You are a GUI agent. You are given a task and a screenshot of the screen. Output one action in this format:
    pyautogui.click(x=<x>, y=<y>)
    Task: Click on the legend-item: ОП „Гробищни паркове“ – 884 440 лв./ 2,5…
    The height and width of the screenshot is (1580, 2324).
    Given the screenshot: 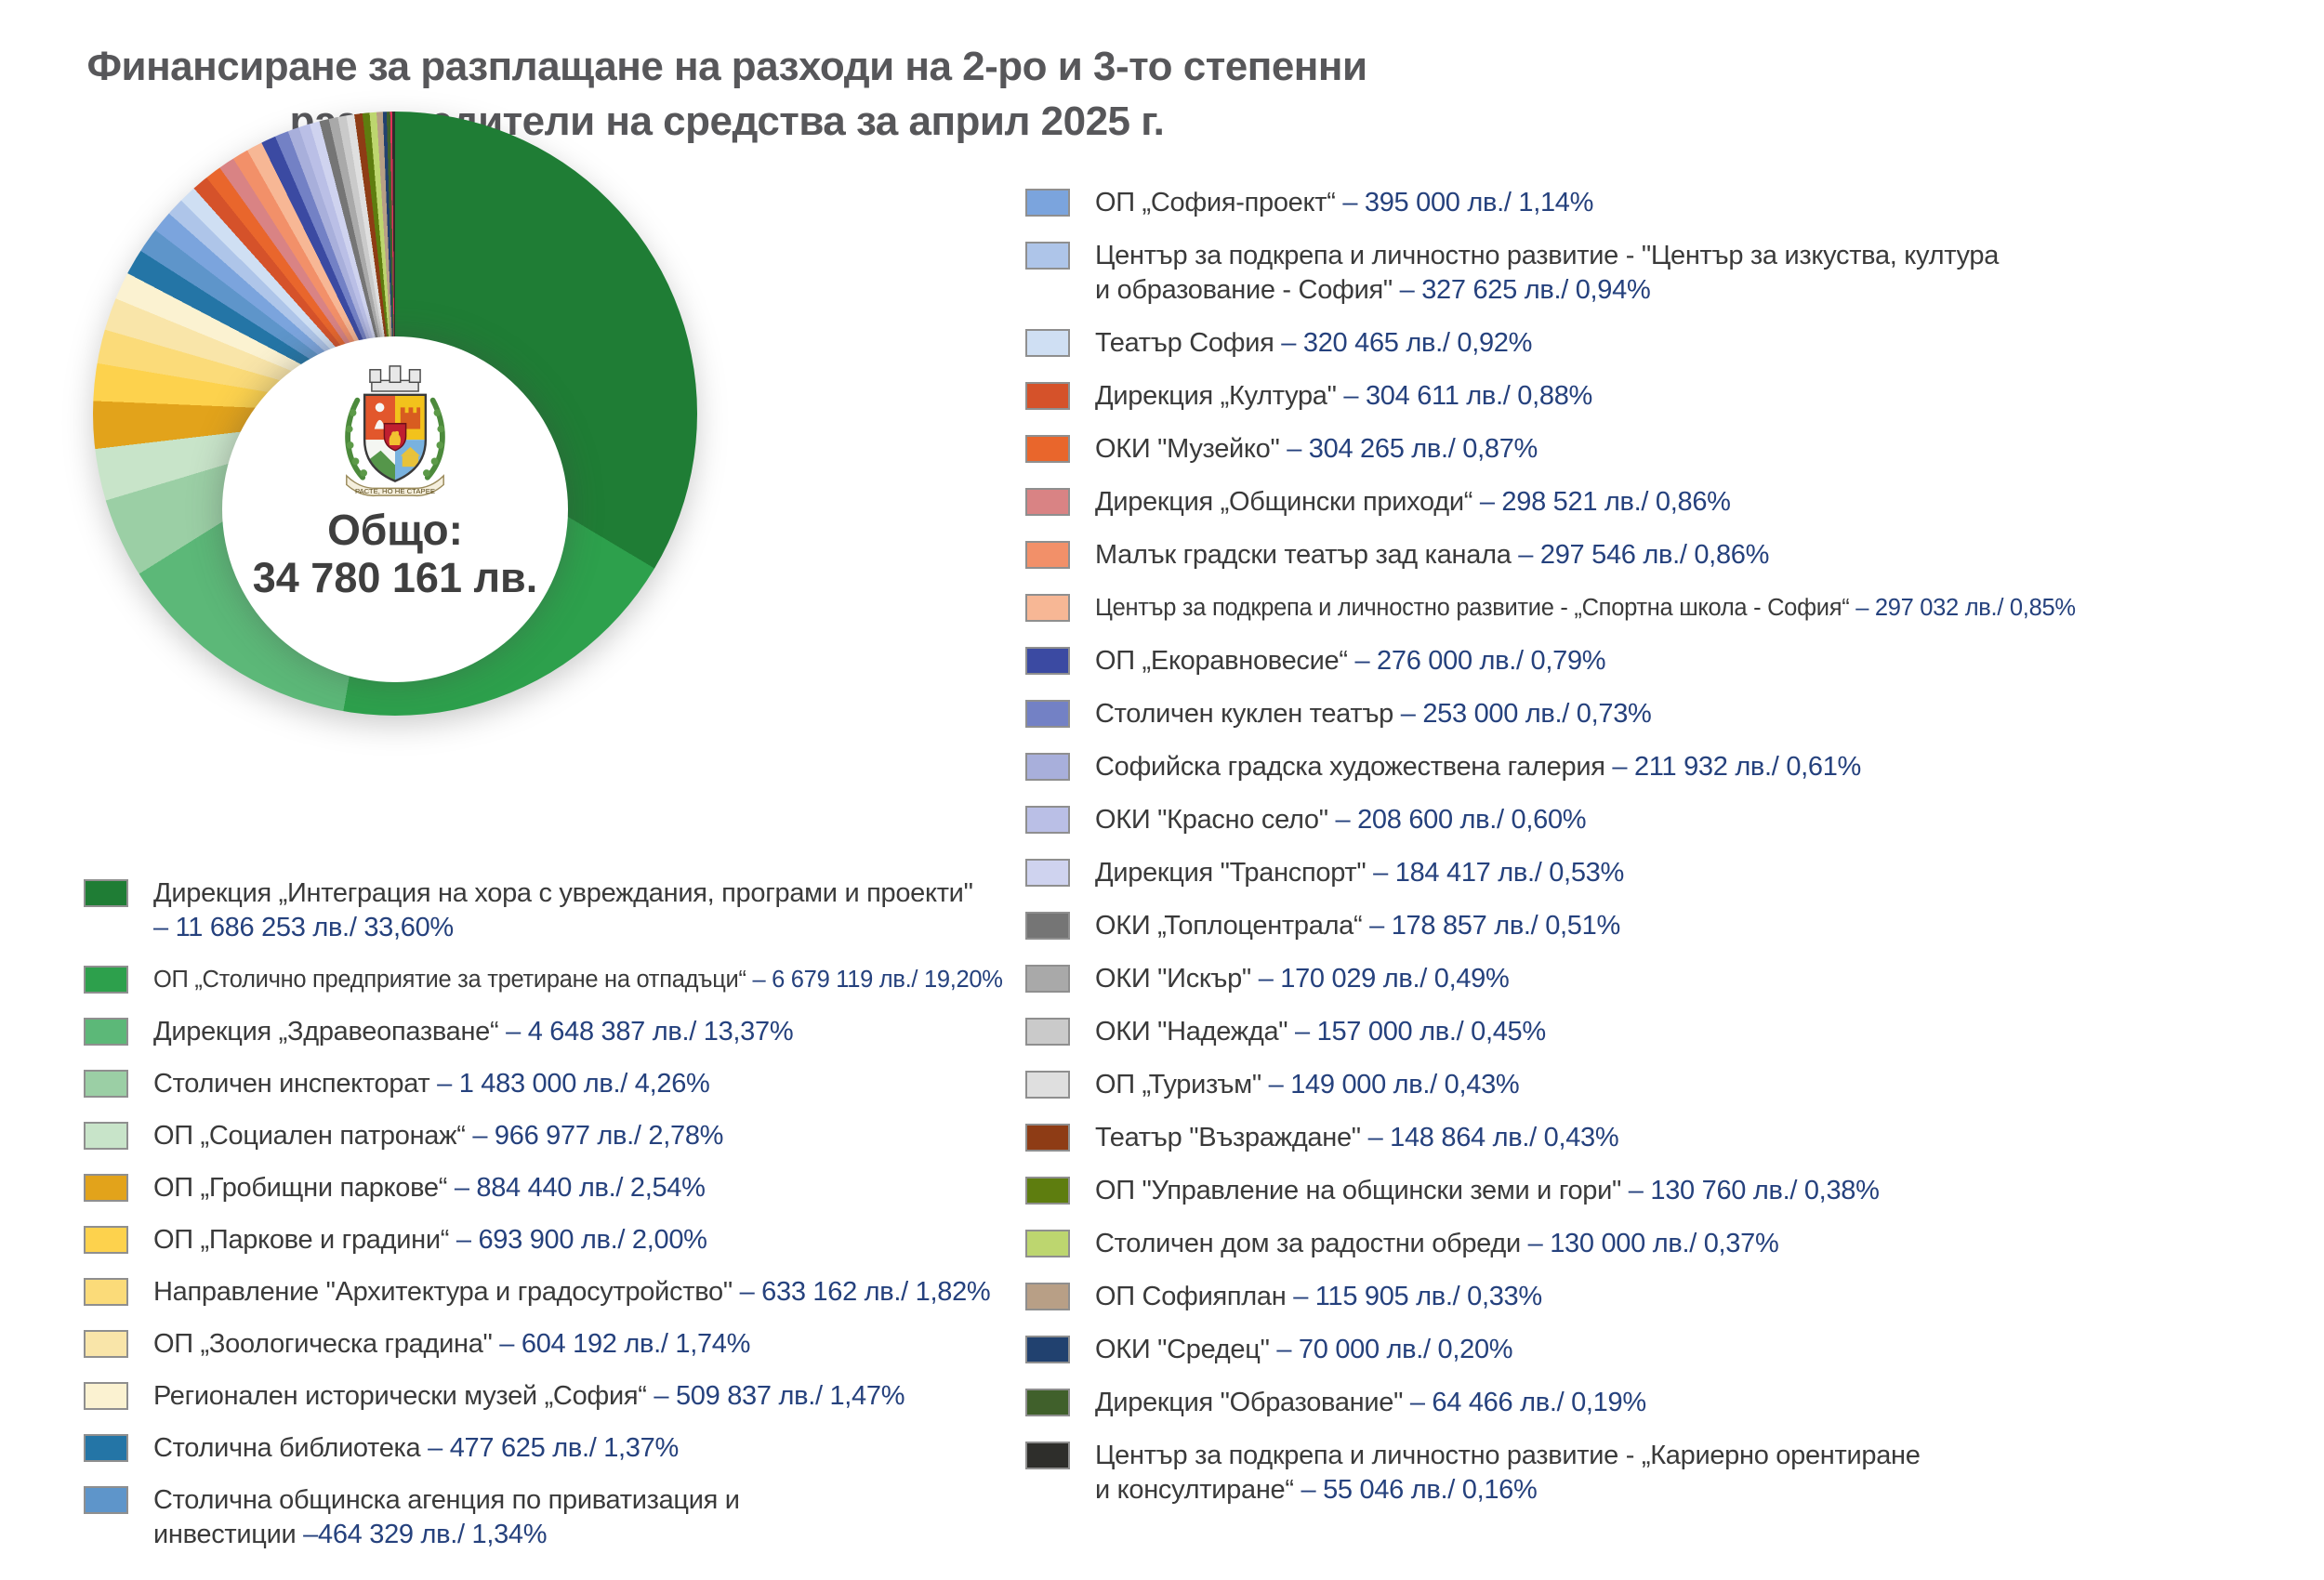 What is the action you would take?
    pyautogui.click(x=554, y=1188)
    